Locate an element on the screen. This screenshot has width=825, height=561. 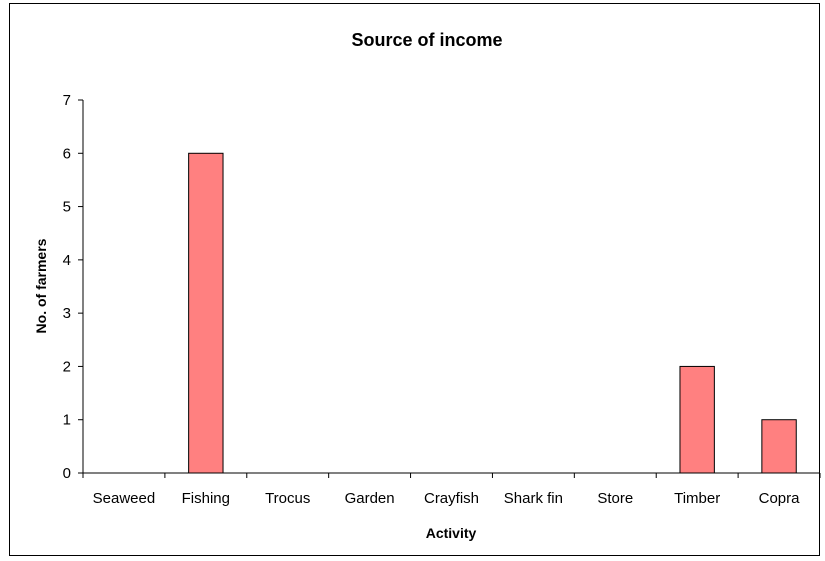
x-axis-title: Activity is located at coordinates (451, 533).